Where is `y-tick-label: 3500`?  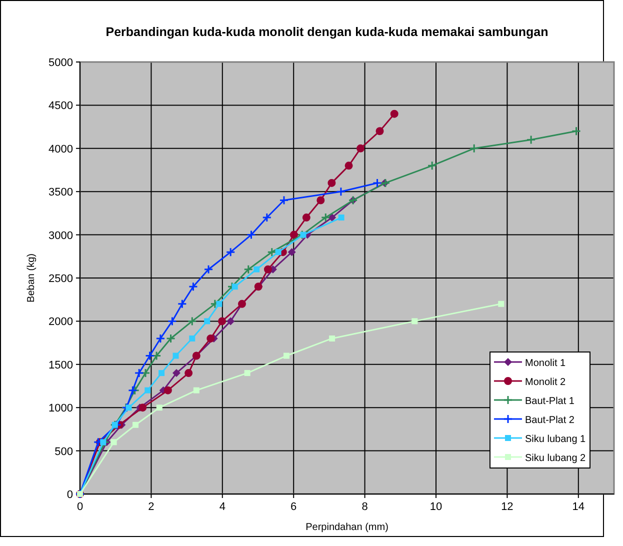 y-tick-label: 3500 is located at coordinates (60, 192).